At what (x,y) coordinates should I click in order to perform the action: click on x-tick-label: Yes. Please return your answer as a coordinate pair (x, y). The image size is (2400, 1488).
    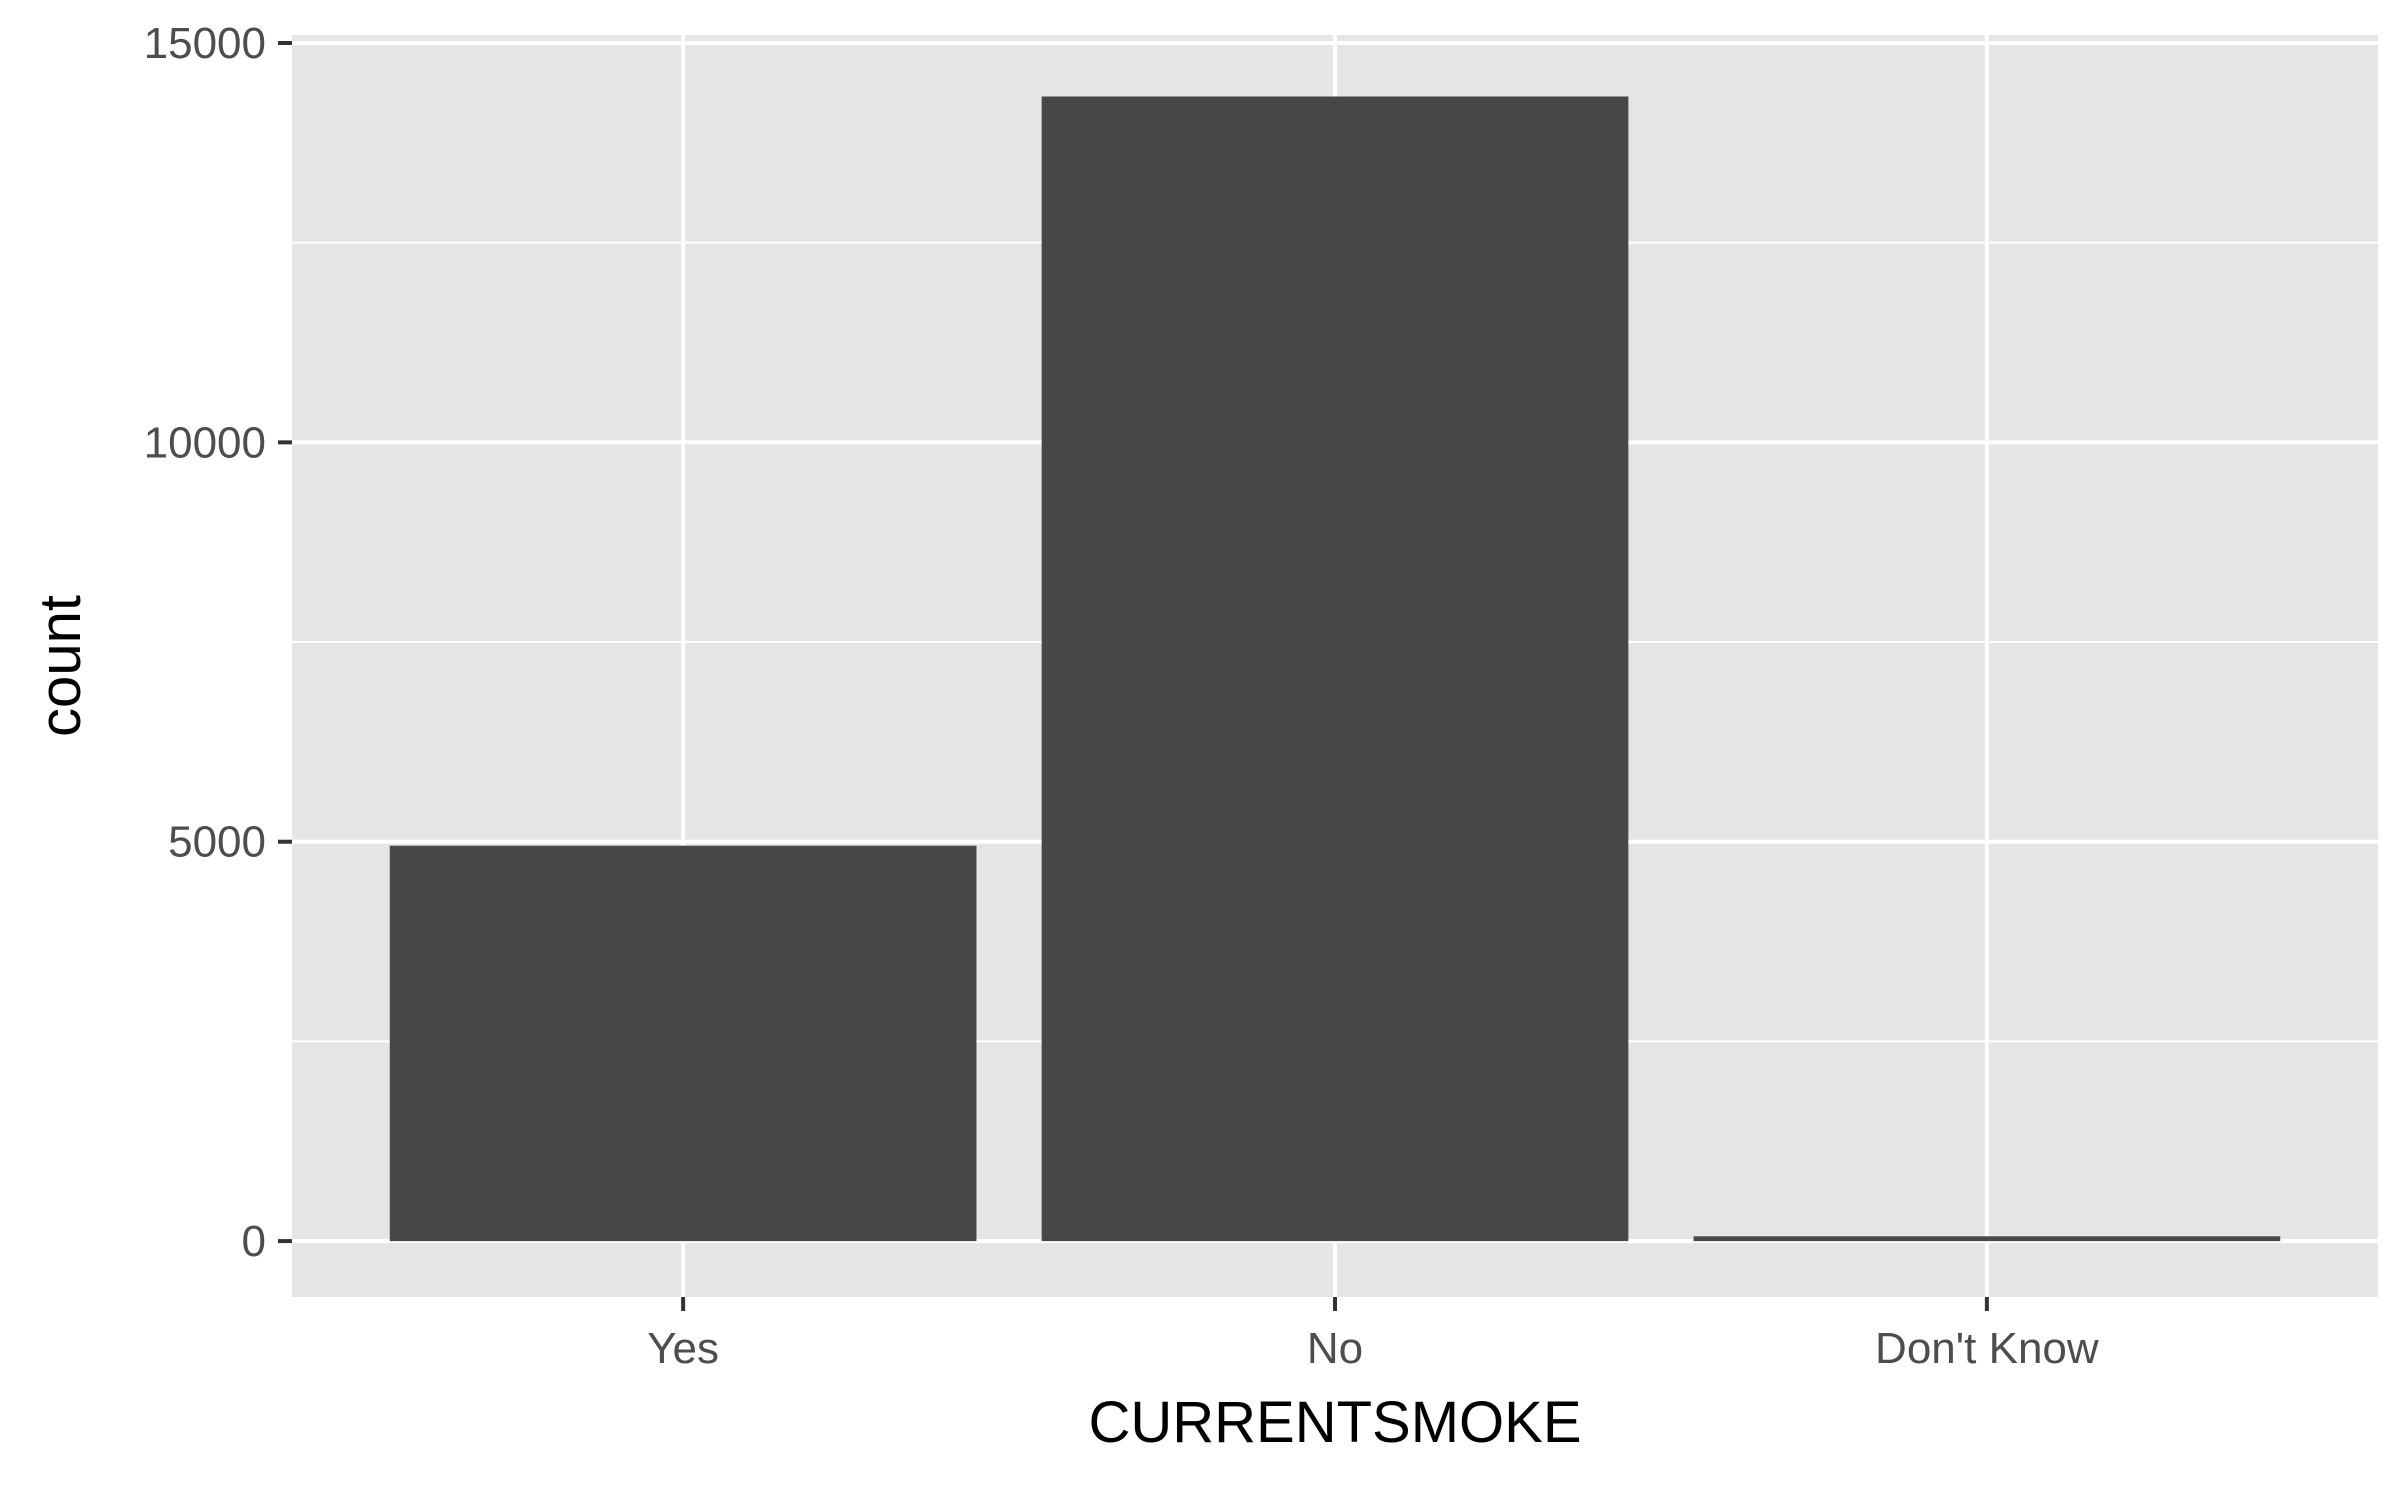
    Looking at the image, I should click on (683, 1348).